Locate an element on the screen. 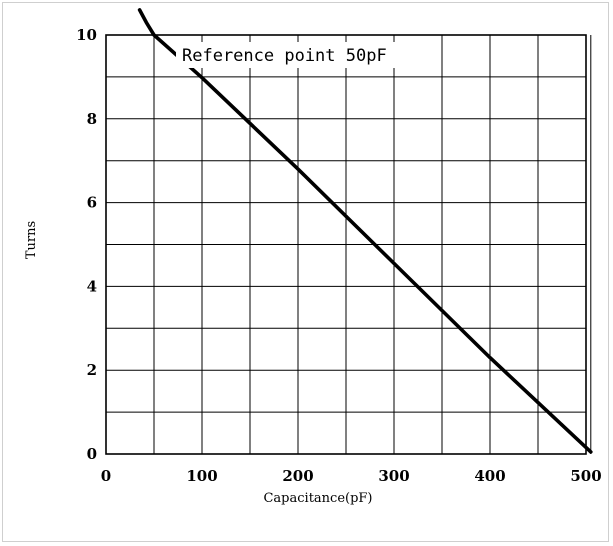  x-tick-label: 200 is located at coordinates (297, 476).